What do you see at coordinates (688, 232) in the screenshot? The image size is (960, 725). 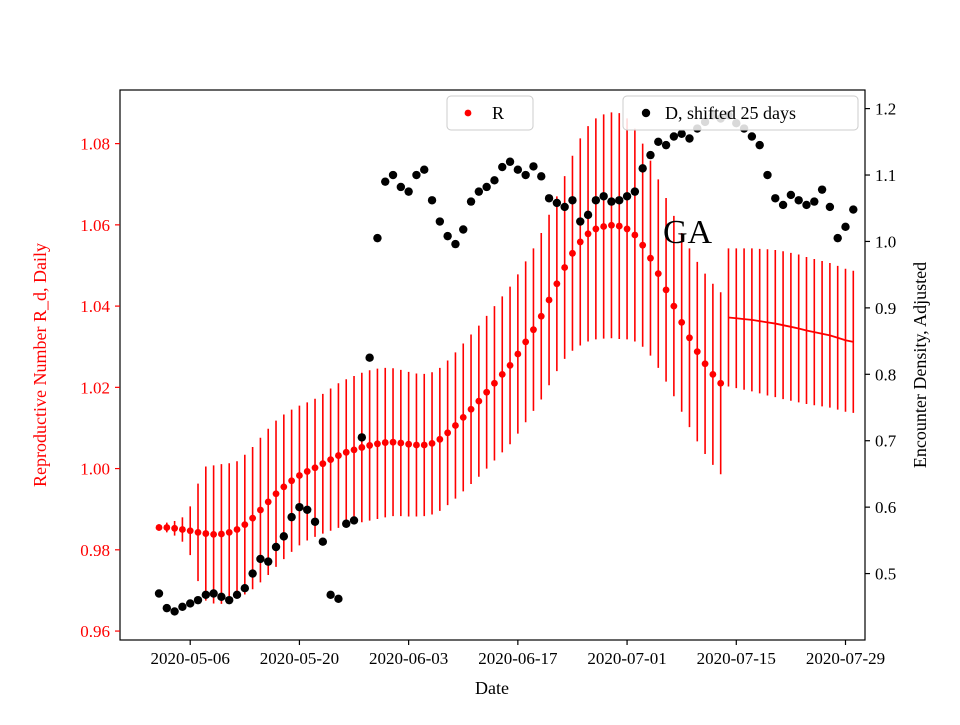 I see `state-annotation: GA` at bounding box center [688, 232].